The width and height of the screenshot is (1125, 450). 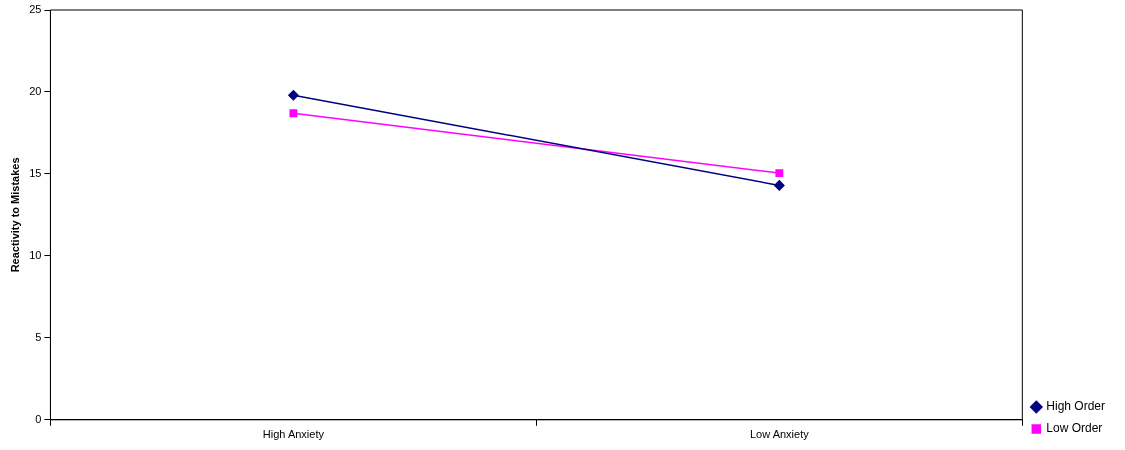 I want to click on y-tick-label: 25, so click(x=35, y=9).